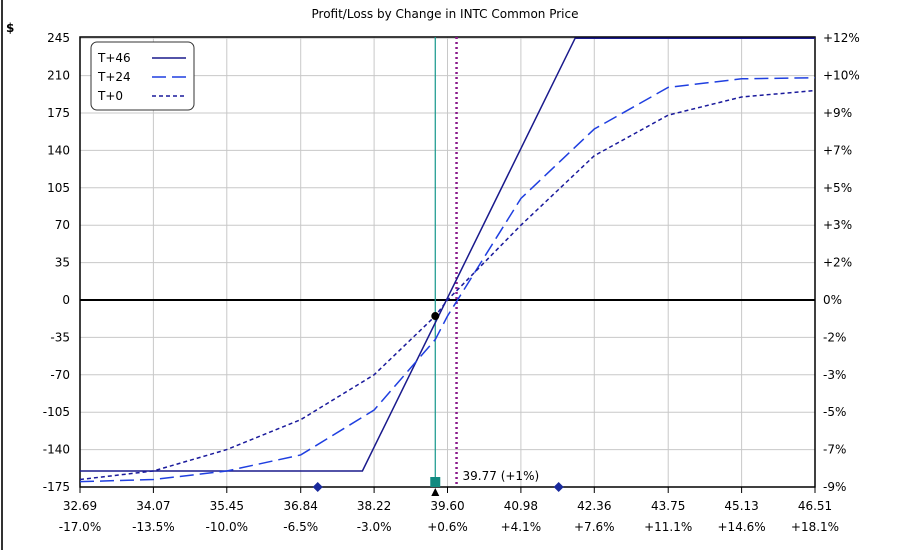 The height and width of the screenshot is (550, 899). I want to click on y-right-tick-label: +3%, so click(837, 225).